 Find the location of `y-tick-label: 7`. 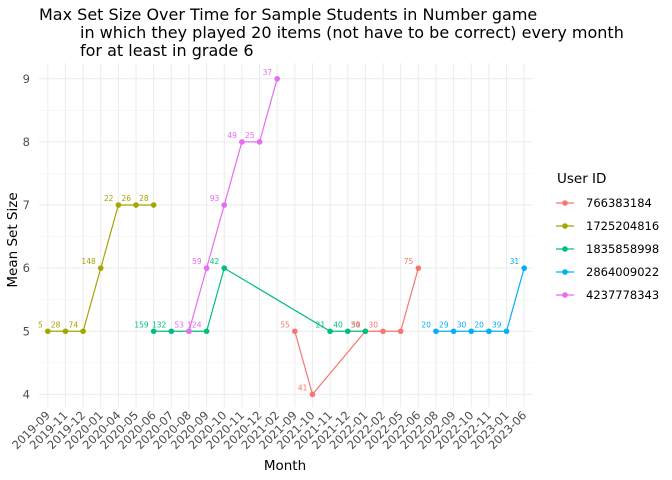

y-tick-label: 7 is located at coordinates (26, 205).